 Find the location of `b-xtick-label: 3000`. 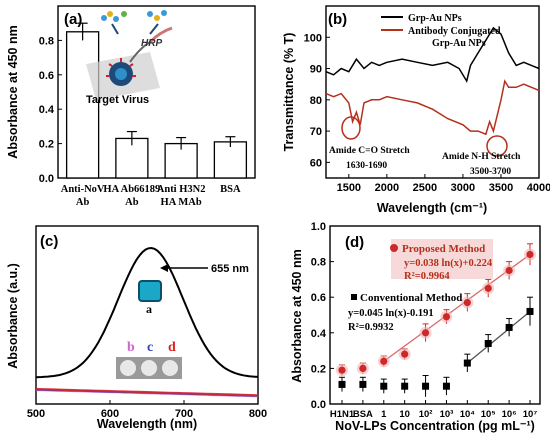

b-xtick-label: 3000 is located at coordinates (463, 188).